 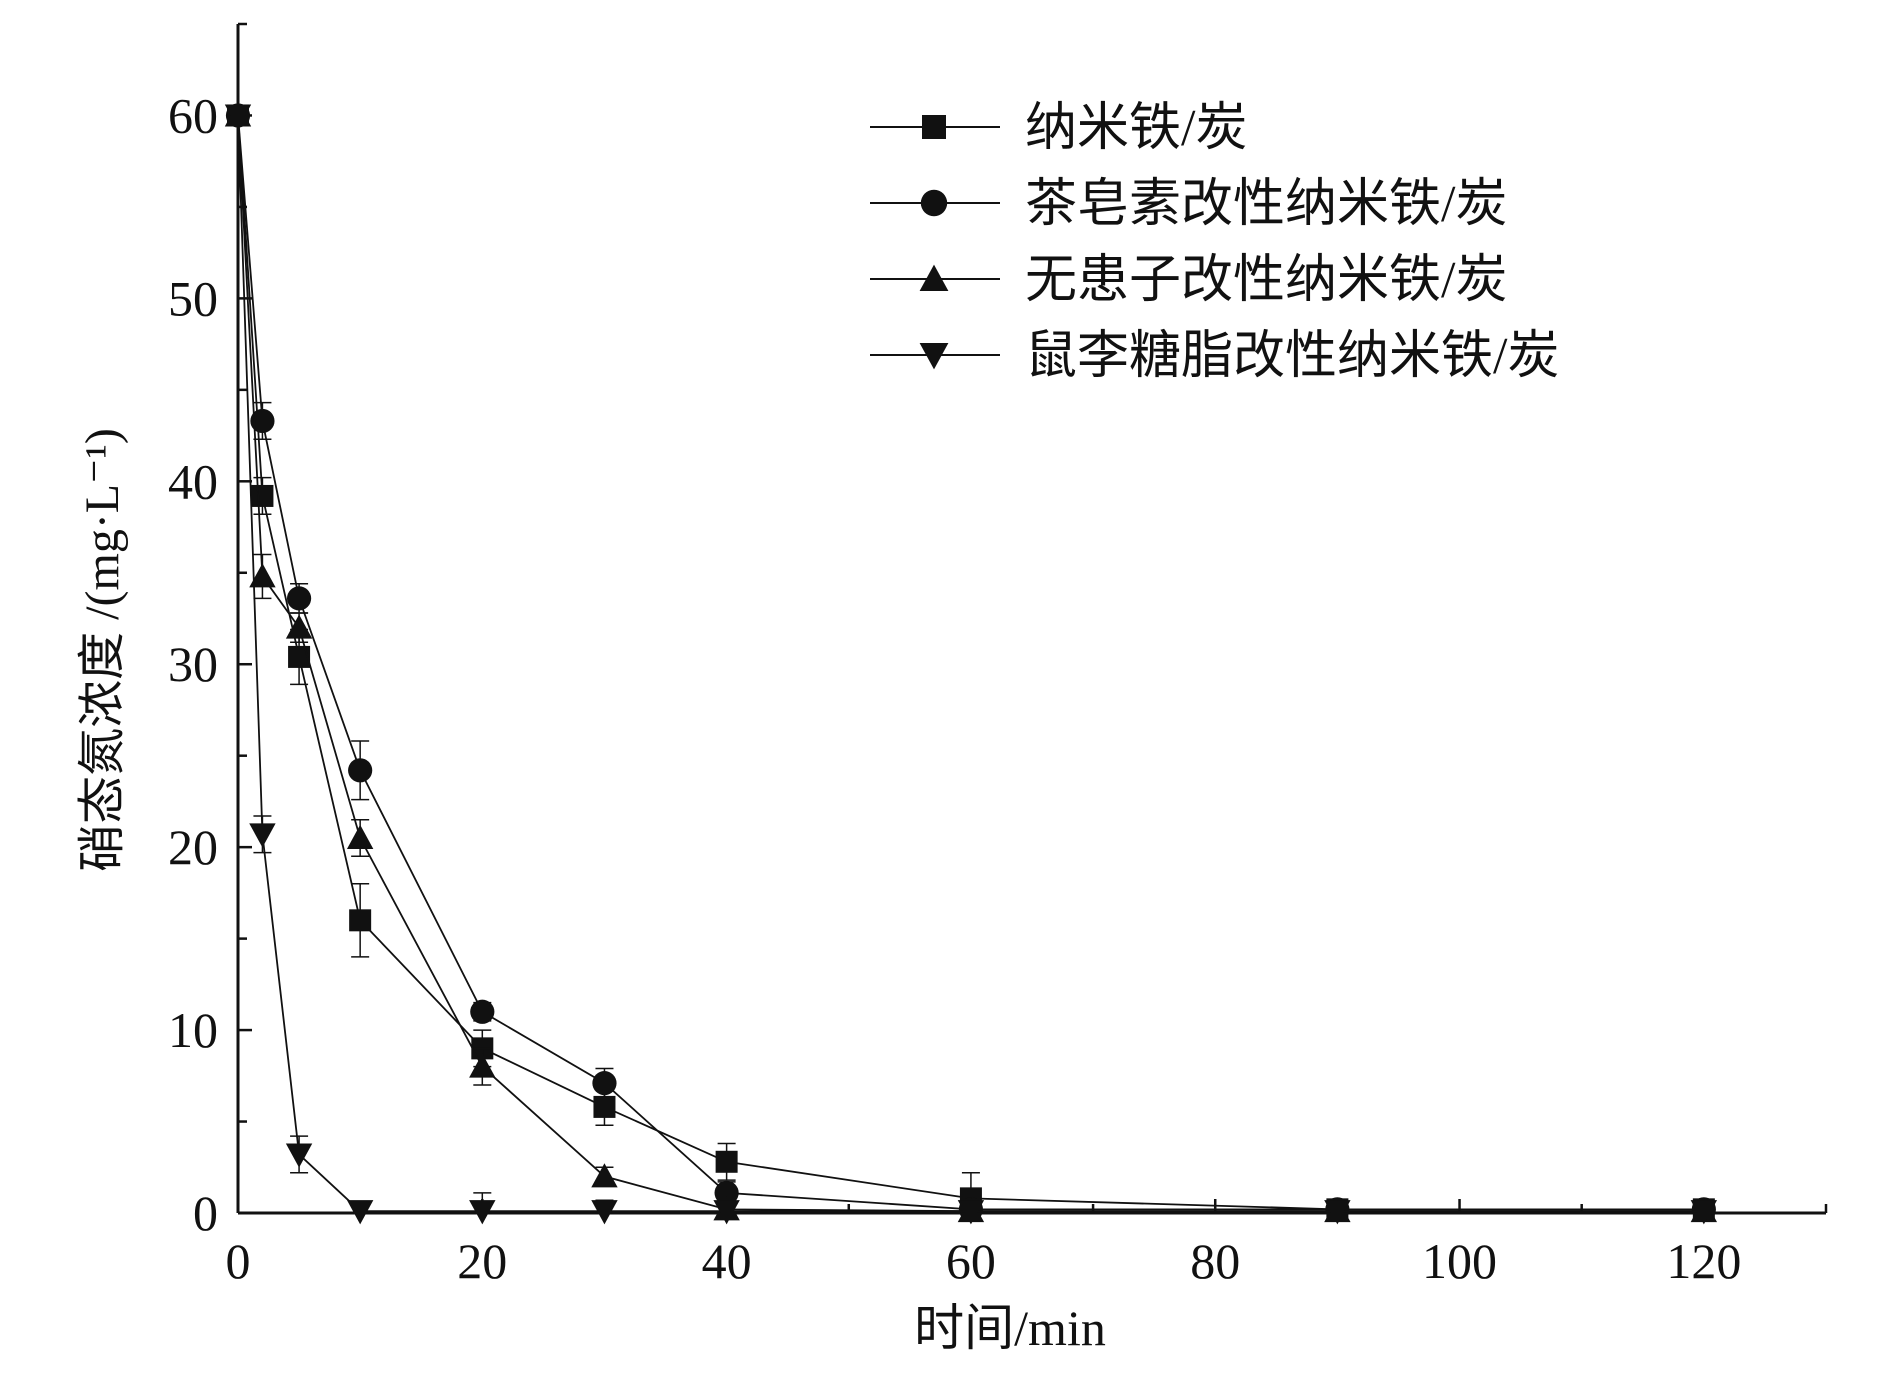 What do you see at coordinates (238, 1261) in the screenshot?
I see `x-tick-label: 0` at bounding box center [238, 1261].